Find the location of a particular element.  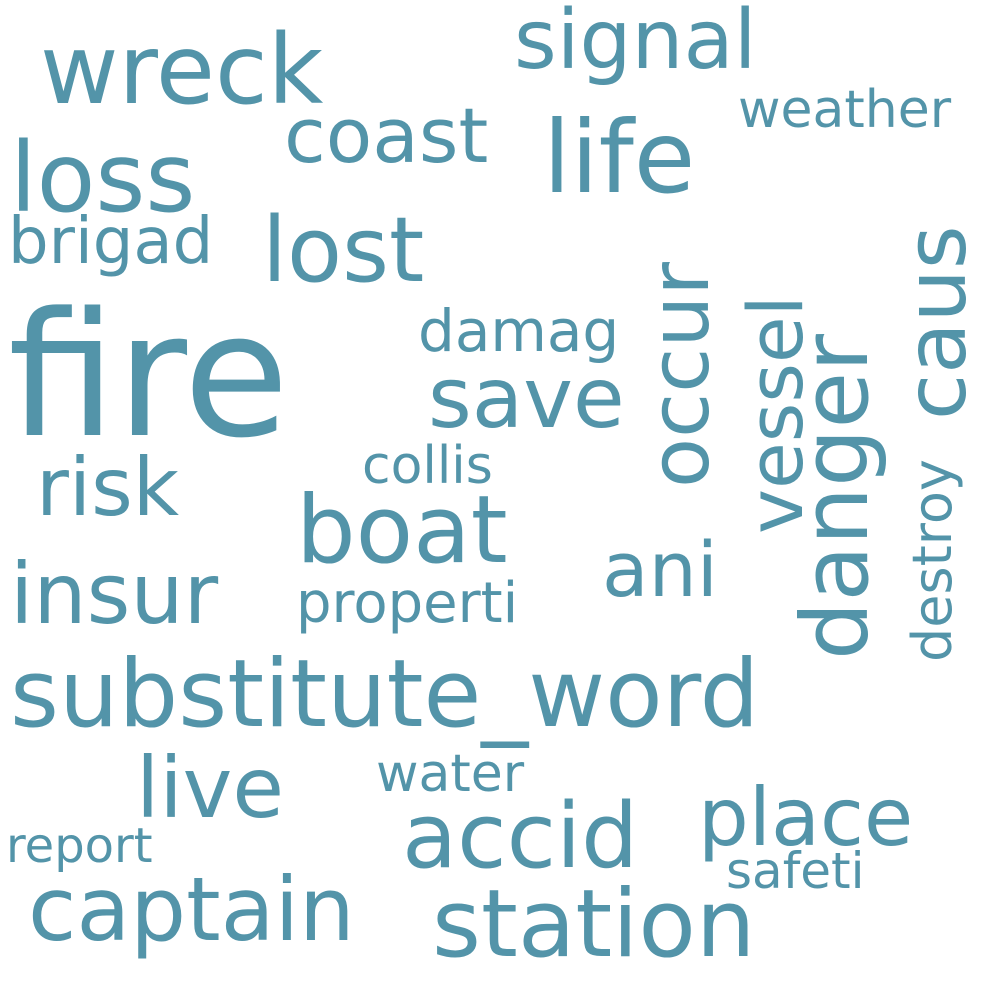

word-vessel: vessel is located at coordinates (775, 414).